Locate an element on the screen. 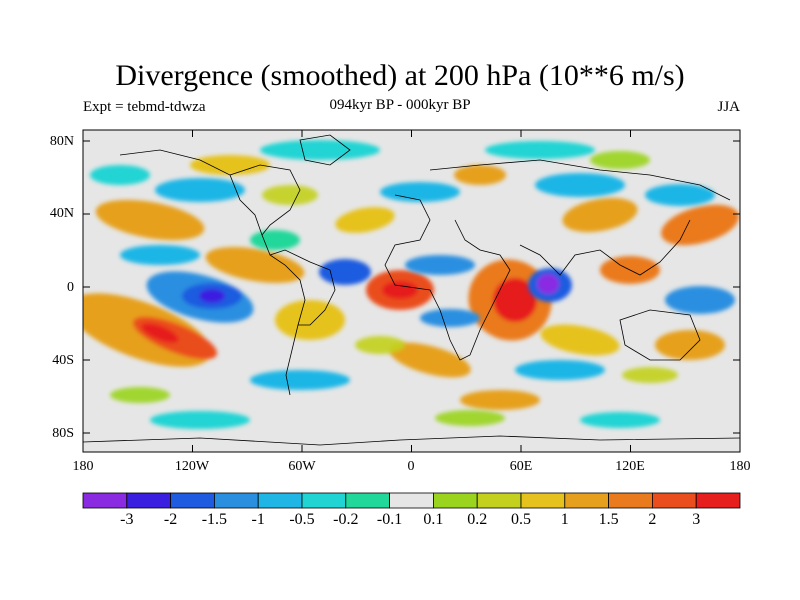 The height and width of the screenshot is (600, 800). colorbar-label: -1.5 is located at coordinates (214, 519).